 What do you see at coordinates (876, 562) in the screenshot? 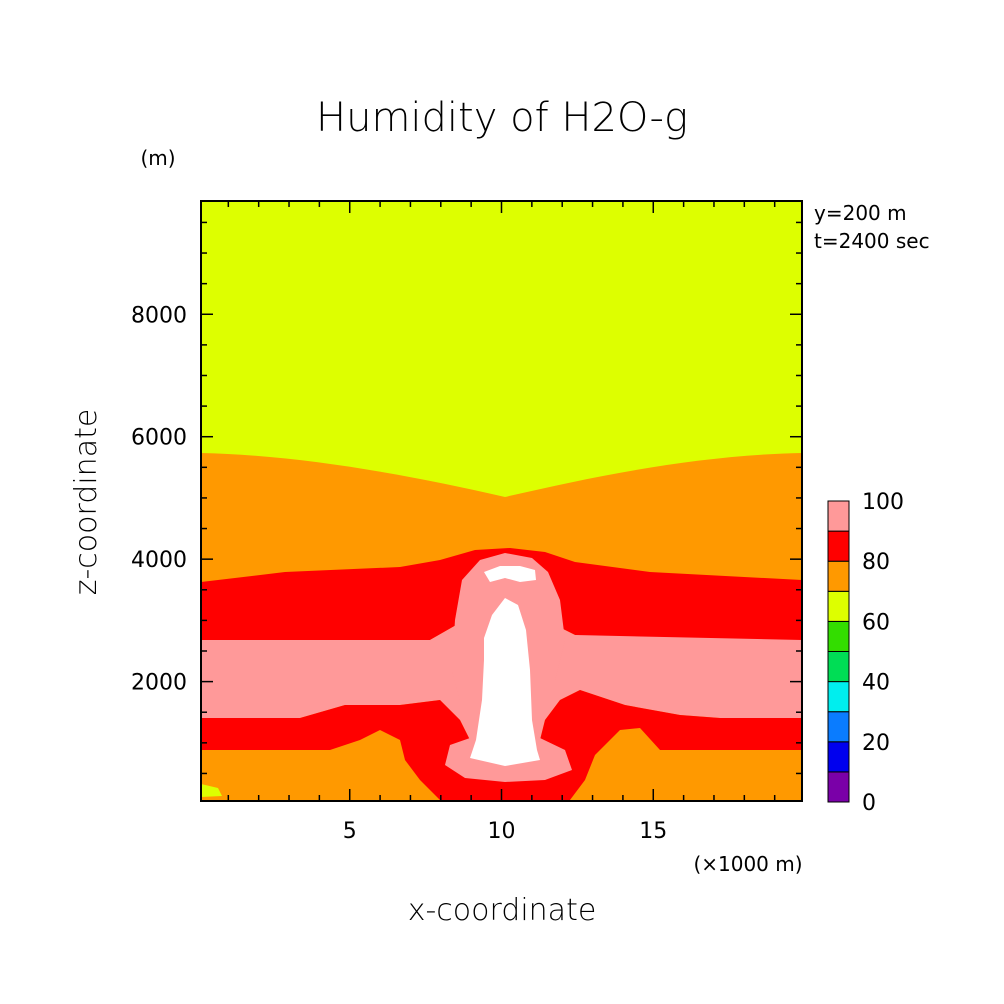
I see `colorbar-tick-label: 80` at bounding box center [876, 562].